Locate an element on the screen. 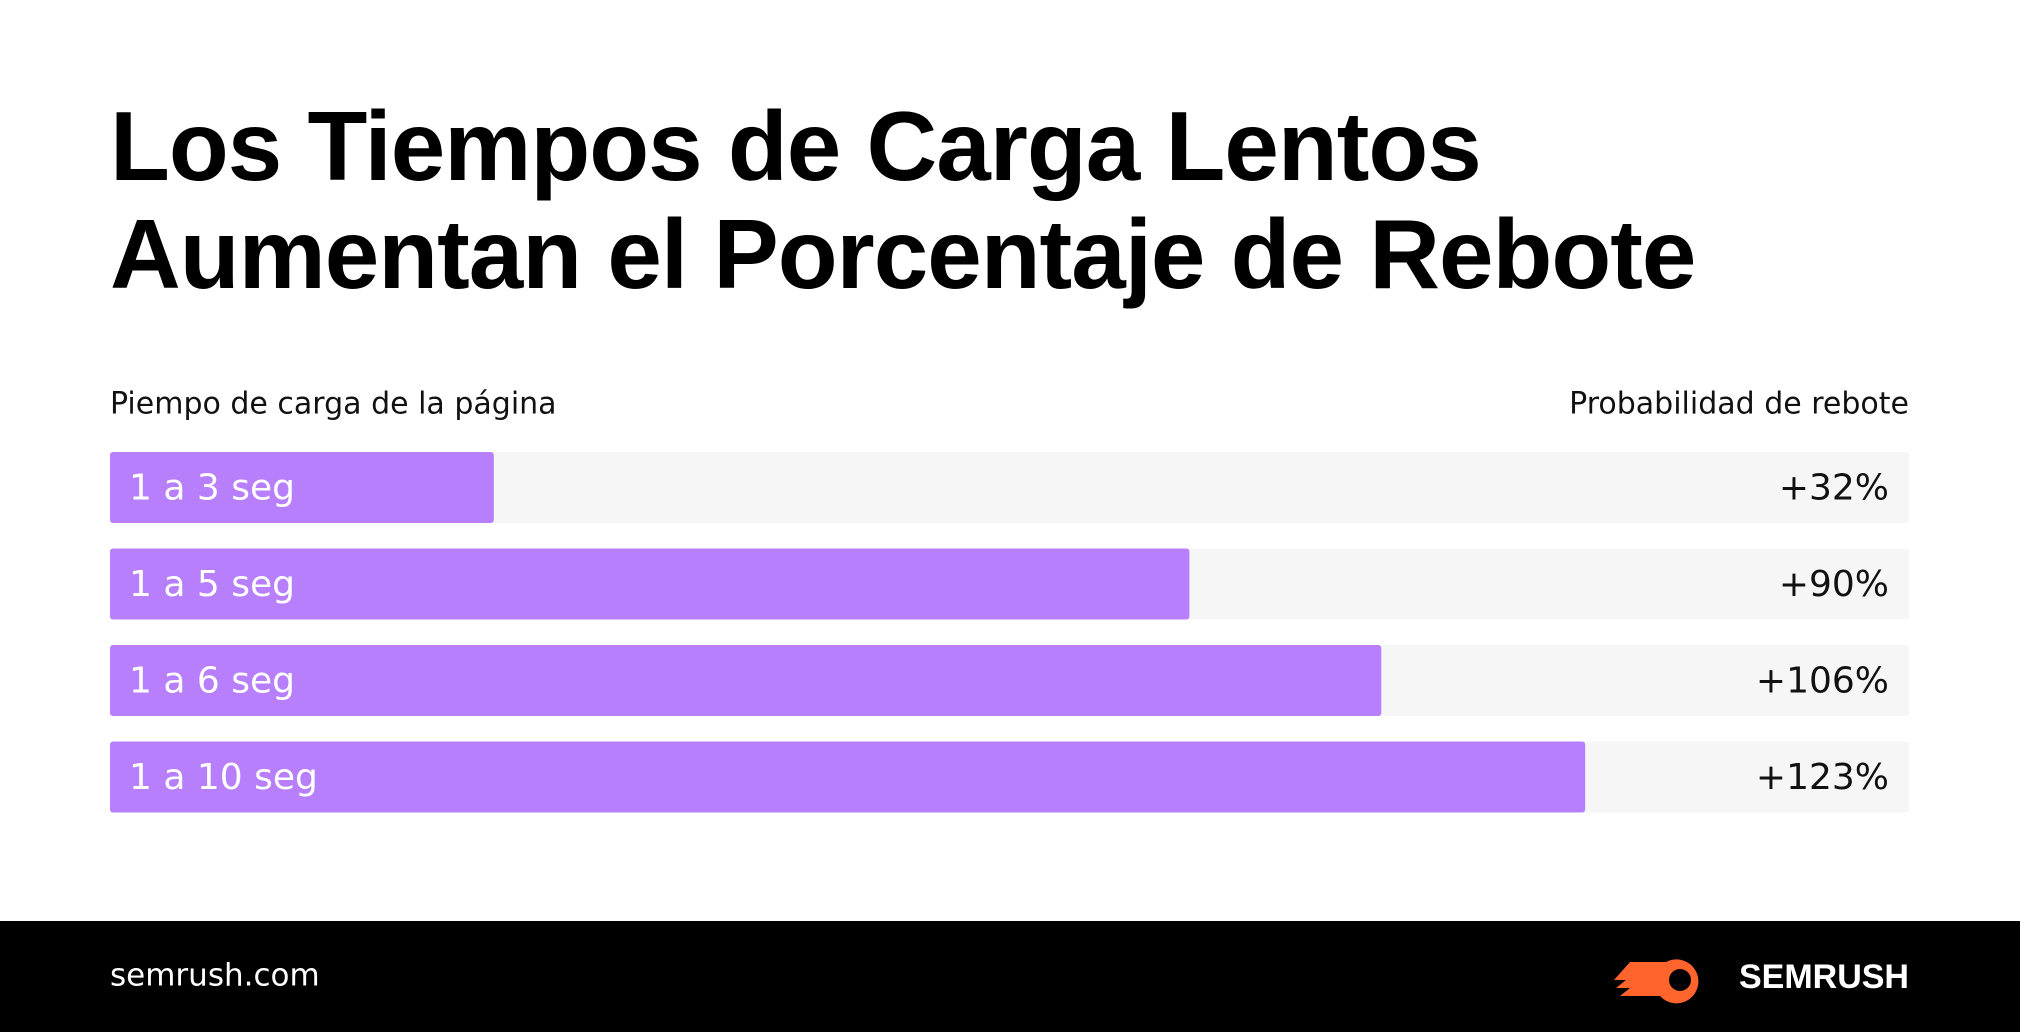 Image resolution: width=2020 pixels, height=1032 pixels. category-label: 1 a 10 seg is located at coordinates (223, 777).